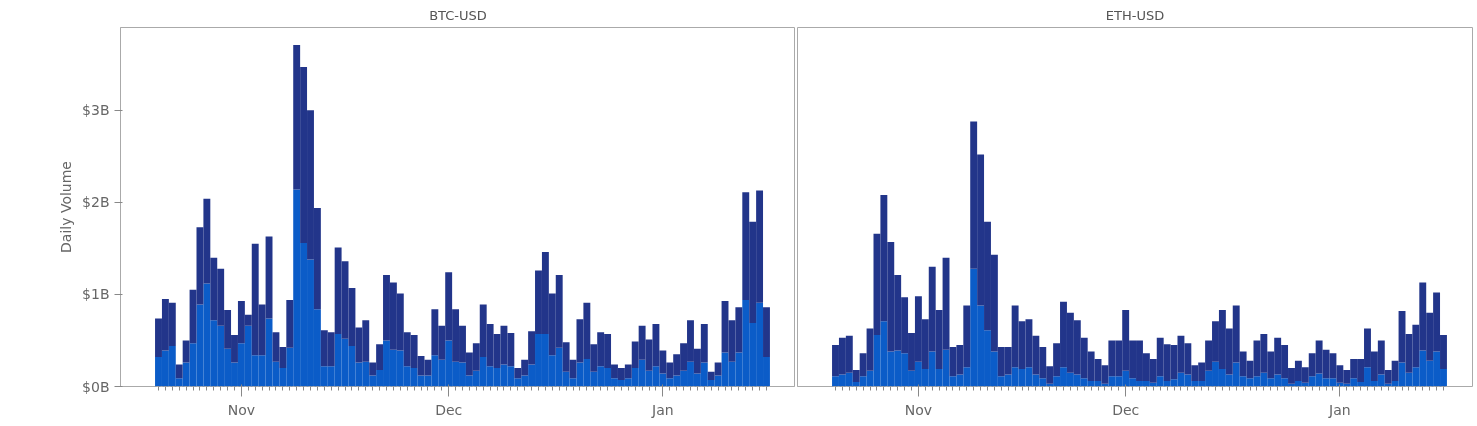 This screenshot has height=426, width=1477. Describe the element at coordinates (96, 202) in the screenshot. I see `y-tick-label: $2B` at that location.